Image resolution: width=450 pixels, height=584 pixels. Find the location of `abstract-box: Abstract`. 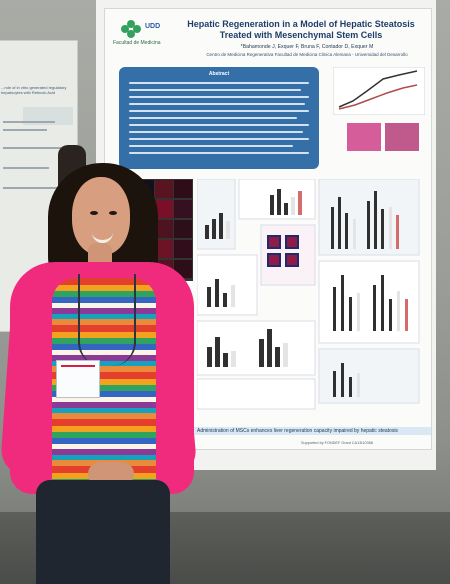

abstract-box: Abstract is located at coordinates (219, 118).